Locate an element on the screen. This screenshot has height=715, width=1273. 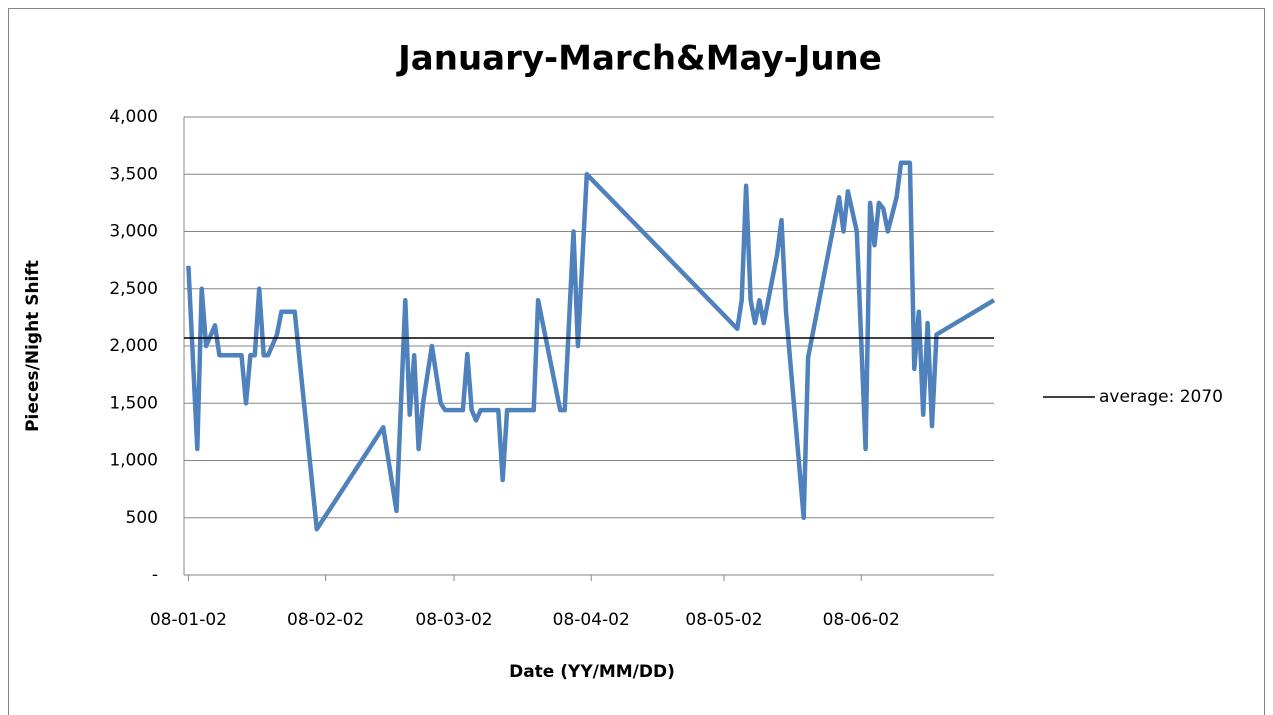
y-tick-label: 4,000 is located at coordinates (133, 117).